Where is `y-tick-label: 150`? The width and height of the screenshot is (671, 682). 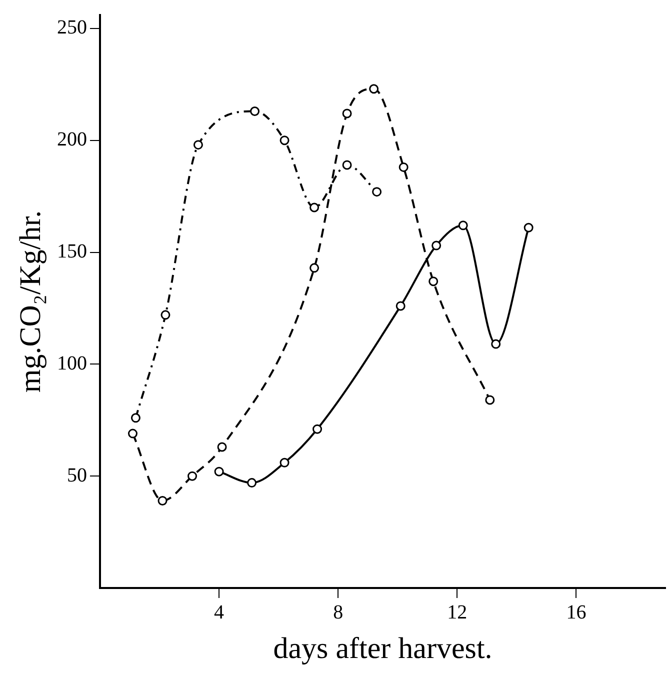 y-tick-label: 150 is located at coordinates (72, 251).